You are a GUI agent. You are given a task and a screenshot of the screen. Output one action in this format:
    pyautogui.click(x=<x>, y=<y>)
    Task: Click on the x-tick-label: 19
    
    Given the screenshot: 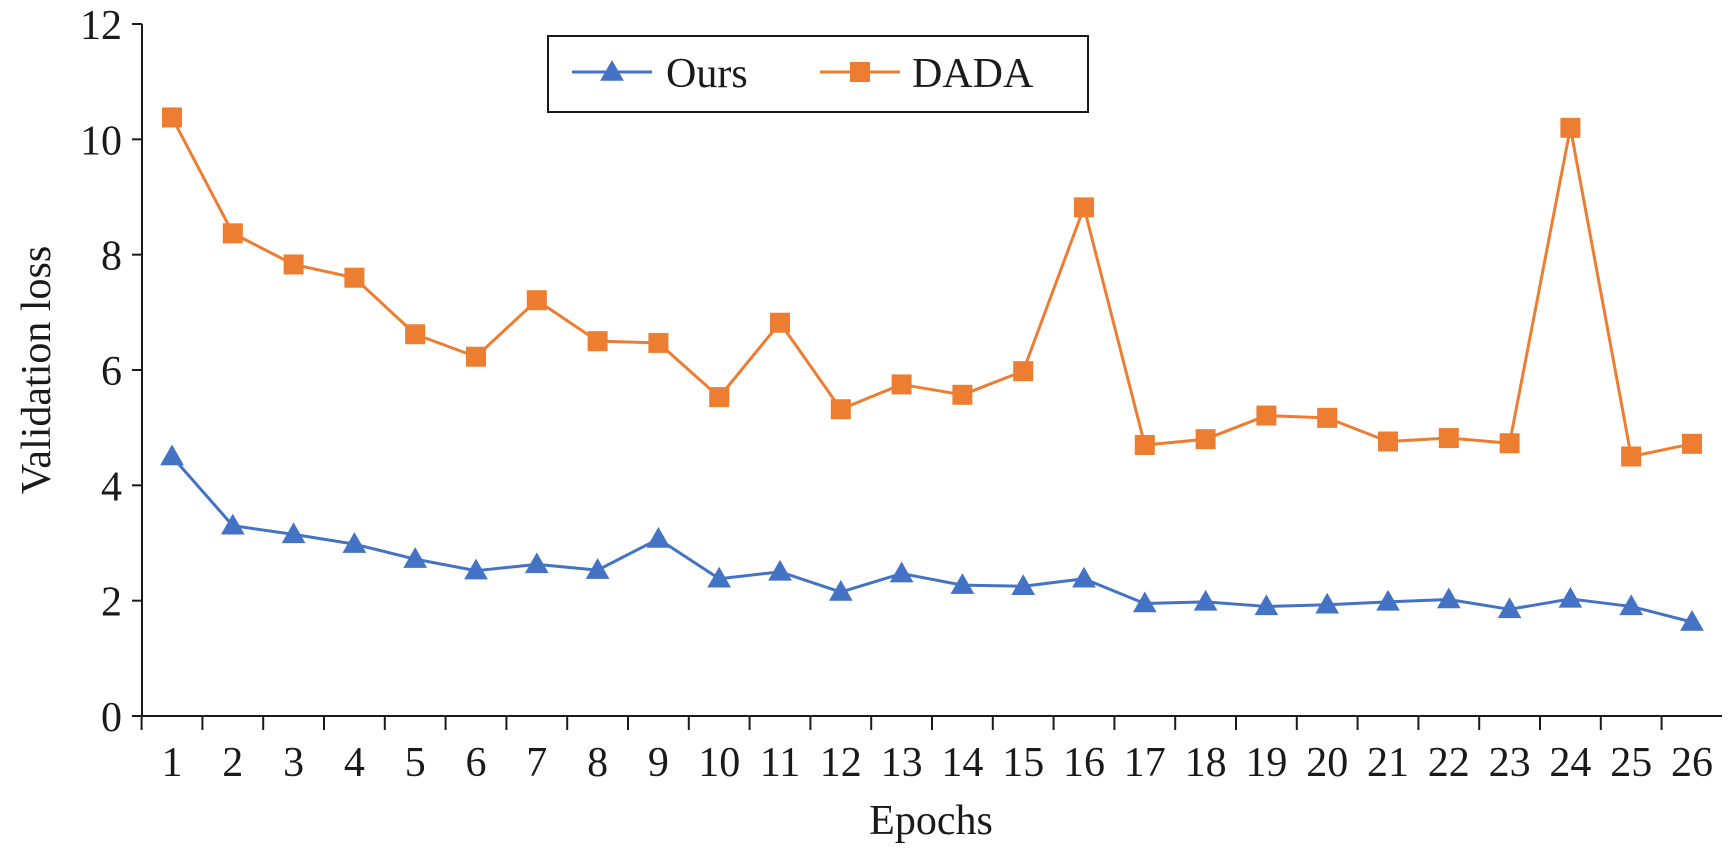 What is the action you would take?
    pyautogui.click(x=1266, y=763)
    